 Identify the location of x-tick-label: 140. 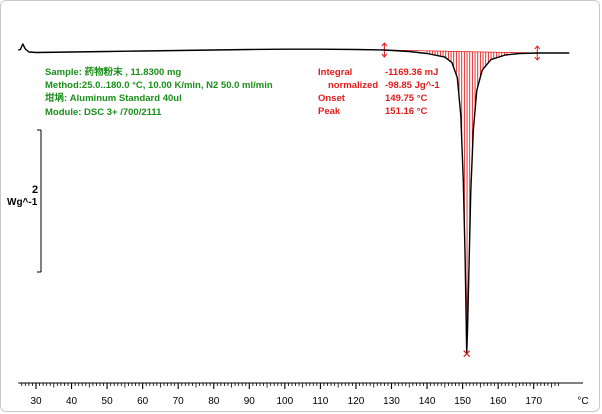
(427, 401).